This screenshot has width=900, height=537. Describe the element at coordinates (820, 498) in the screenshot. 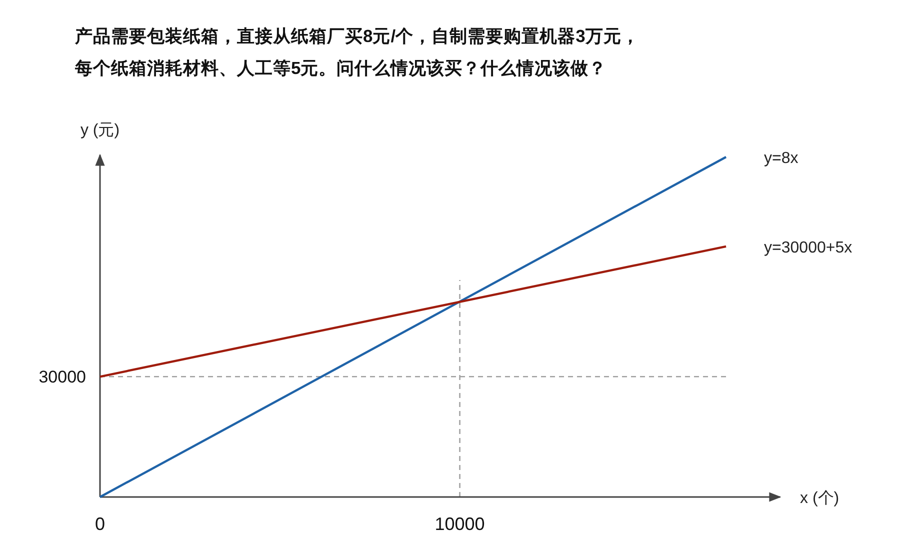

I see `x-axis-title: x (个)` at that location.